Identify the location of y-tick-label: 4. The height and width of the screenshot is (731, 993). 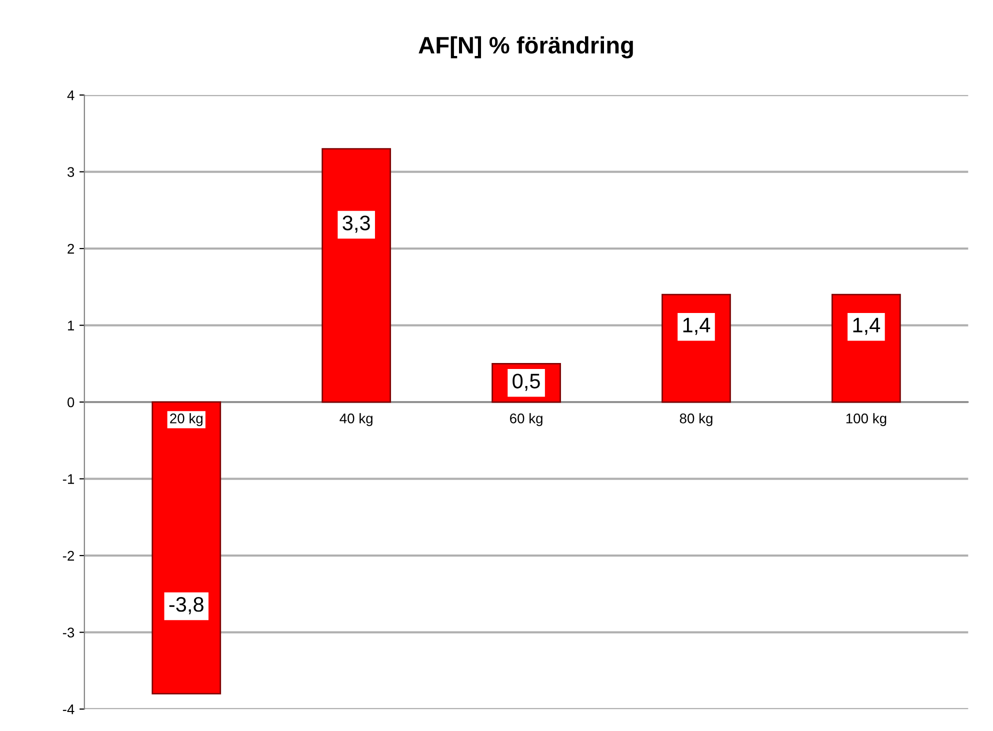
(70, 95).